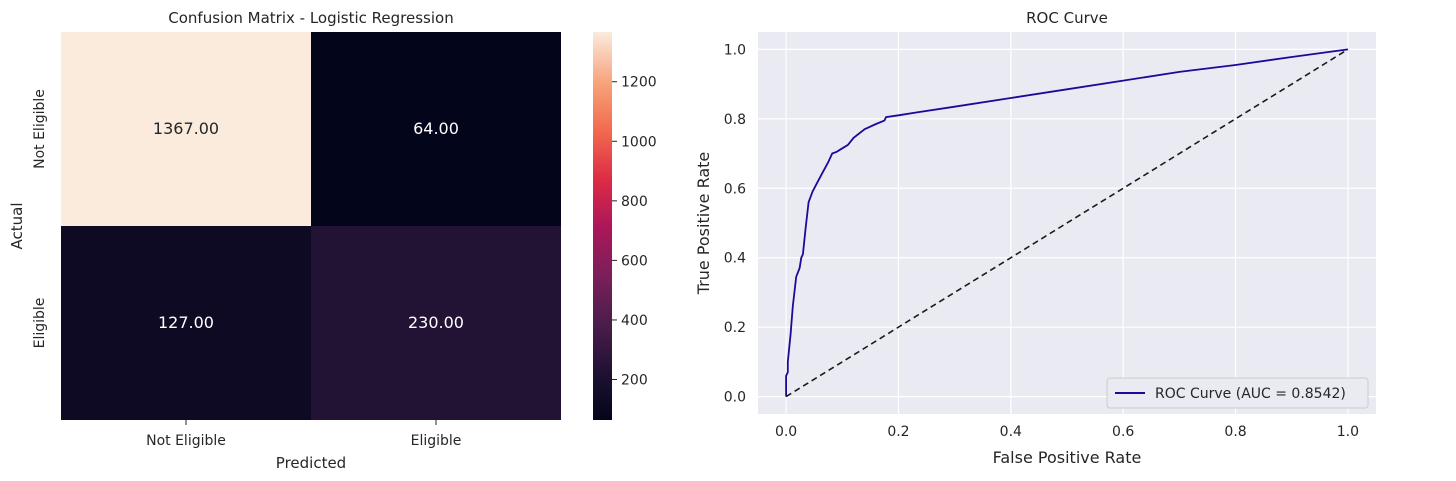  Describe the element at coordinates (602, 226) in the screenshot. I see `cm-colorbar` at that location.